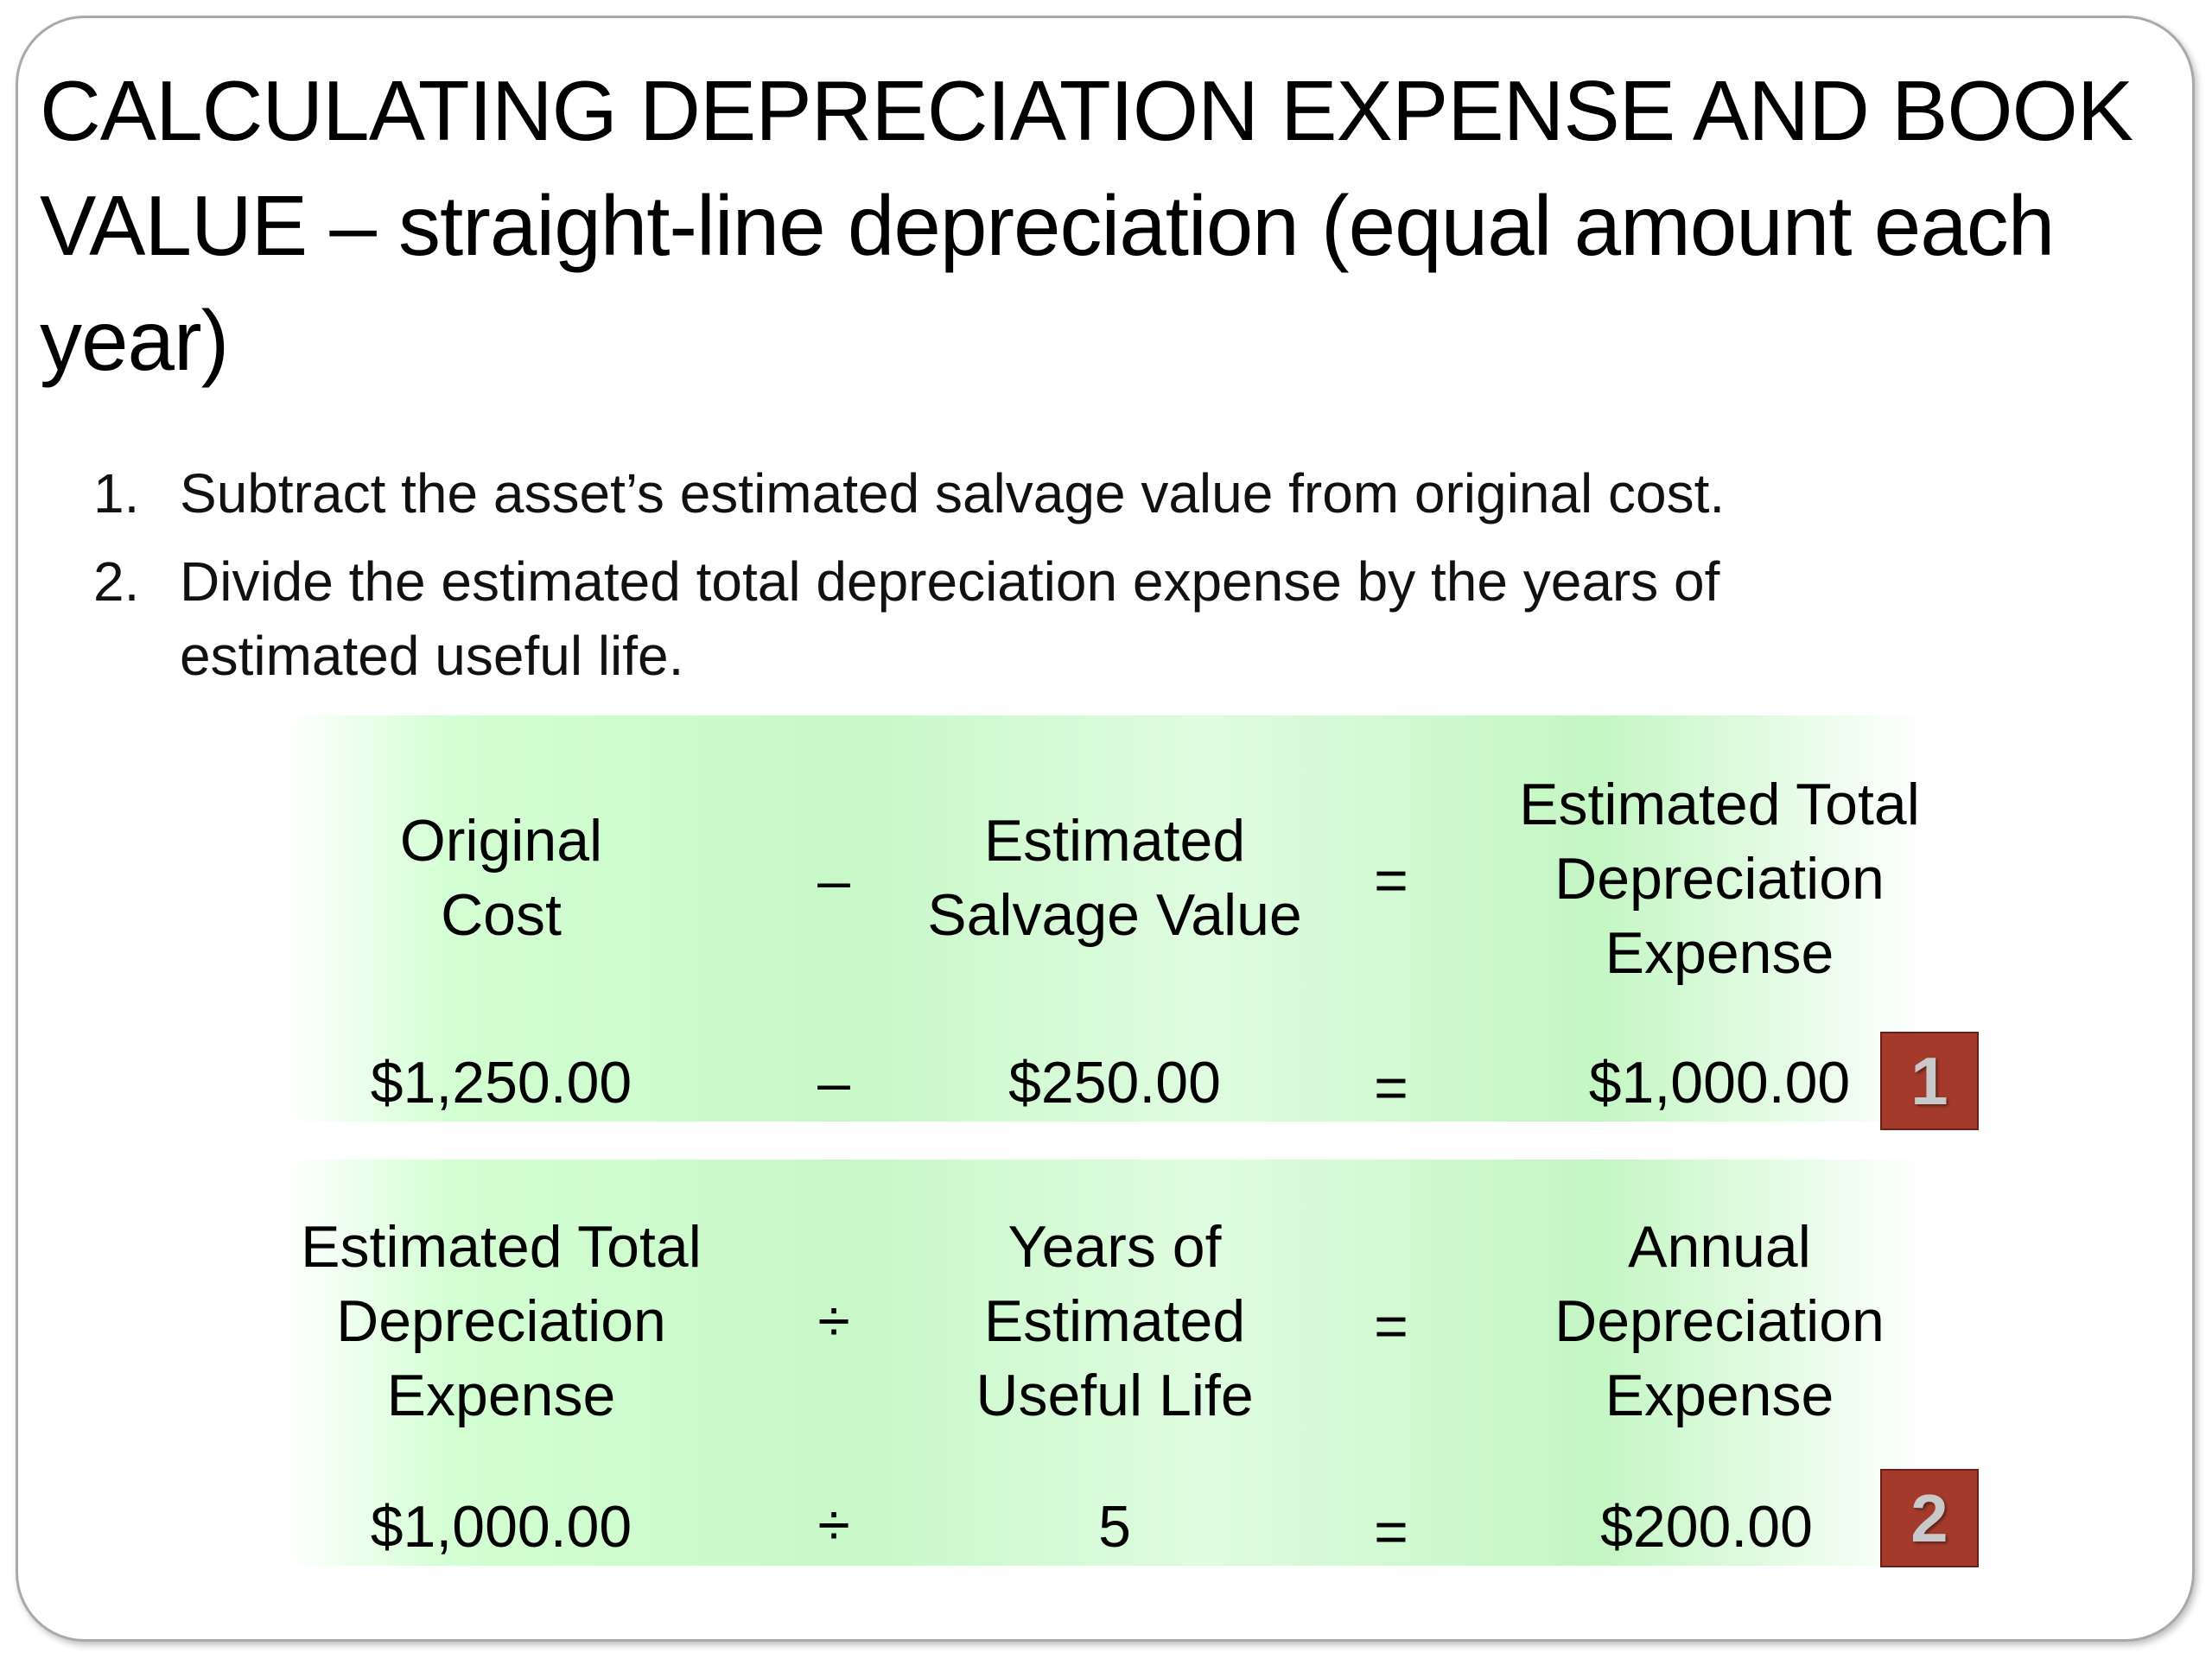 The width and height of the screenshot is (2212, 1659). What do you see at coordinates (1719, 1321) in the screenshot?
I see `formula2-annual-depreciation-label: Annual Depreciation Expense` at bounding box center [1719, 1321].